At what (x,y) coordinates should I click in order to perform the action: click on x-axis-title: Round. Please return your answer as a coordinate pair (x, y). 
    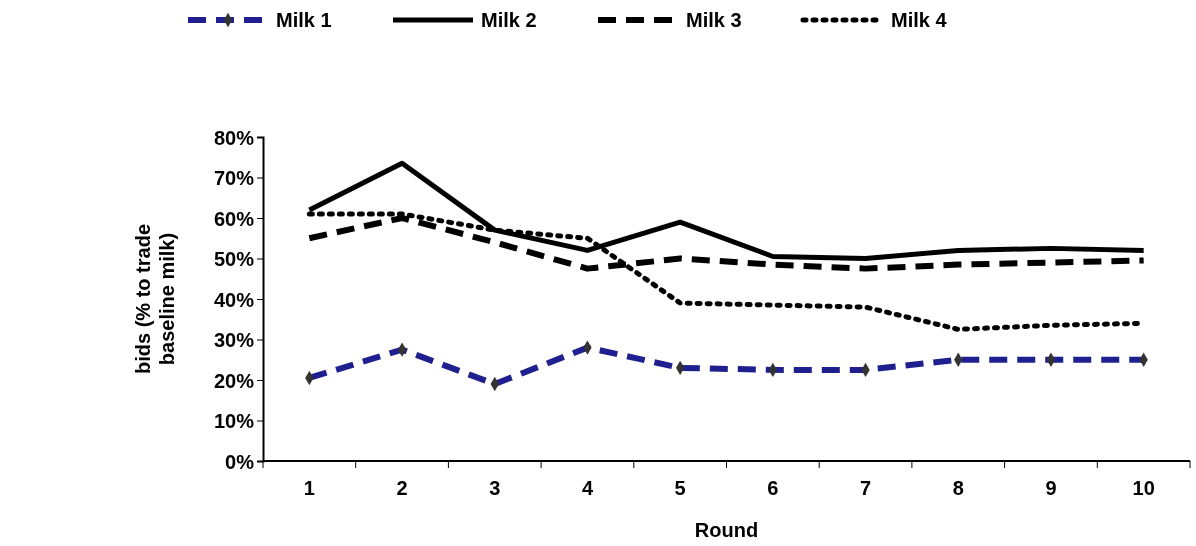
    Looking at the image, I should click on (726, 530).